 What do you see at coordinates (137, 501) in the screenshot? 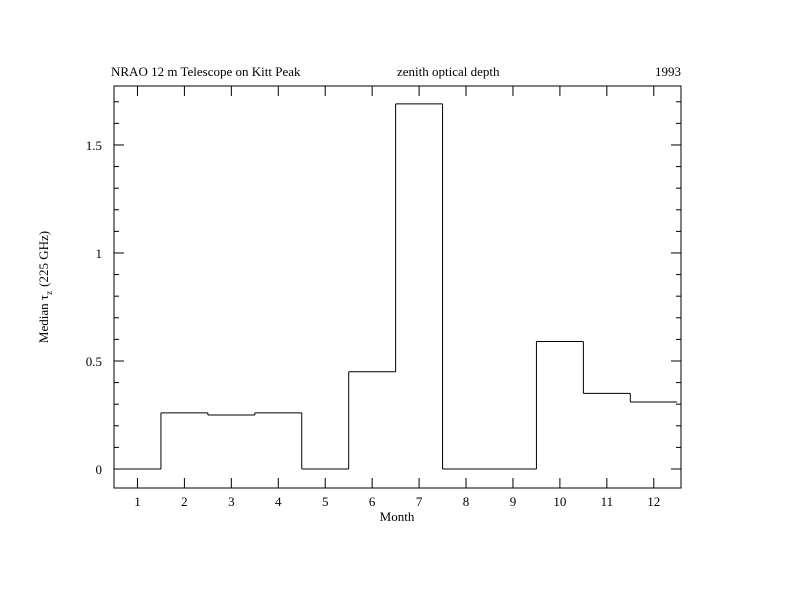
I see `x-tick-label: 1` at bounding box center [137, 501].